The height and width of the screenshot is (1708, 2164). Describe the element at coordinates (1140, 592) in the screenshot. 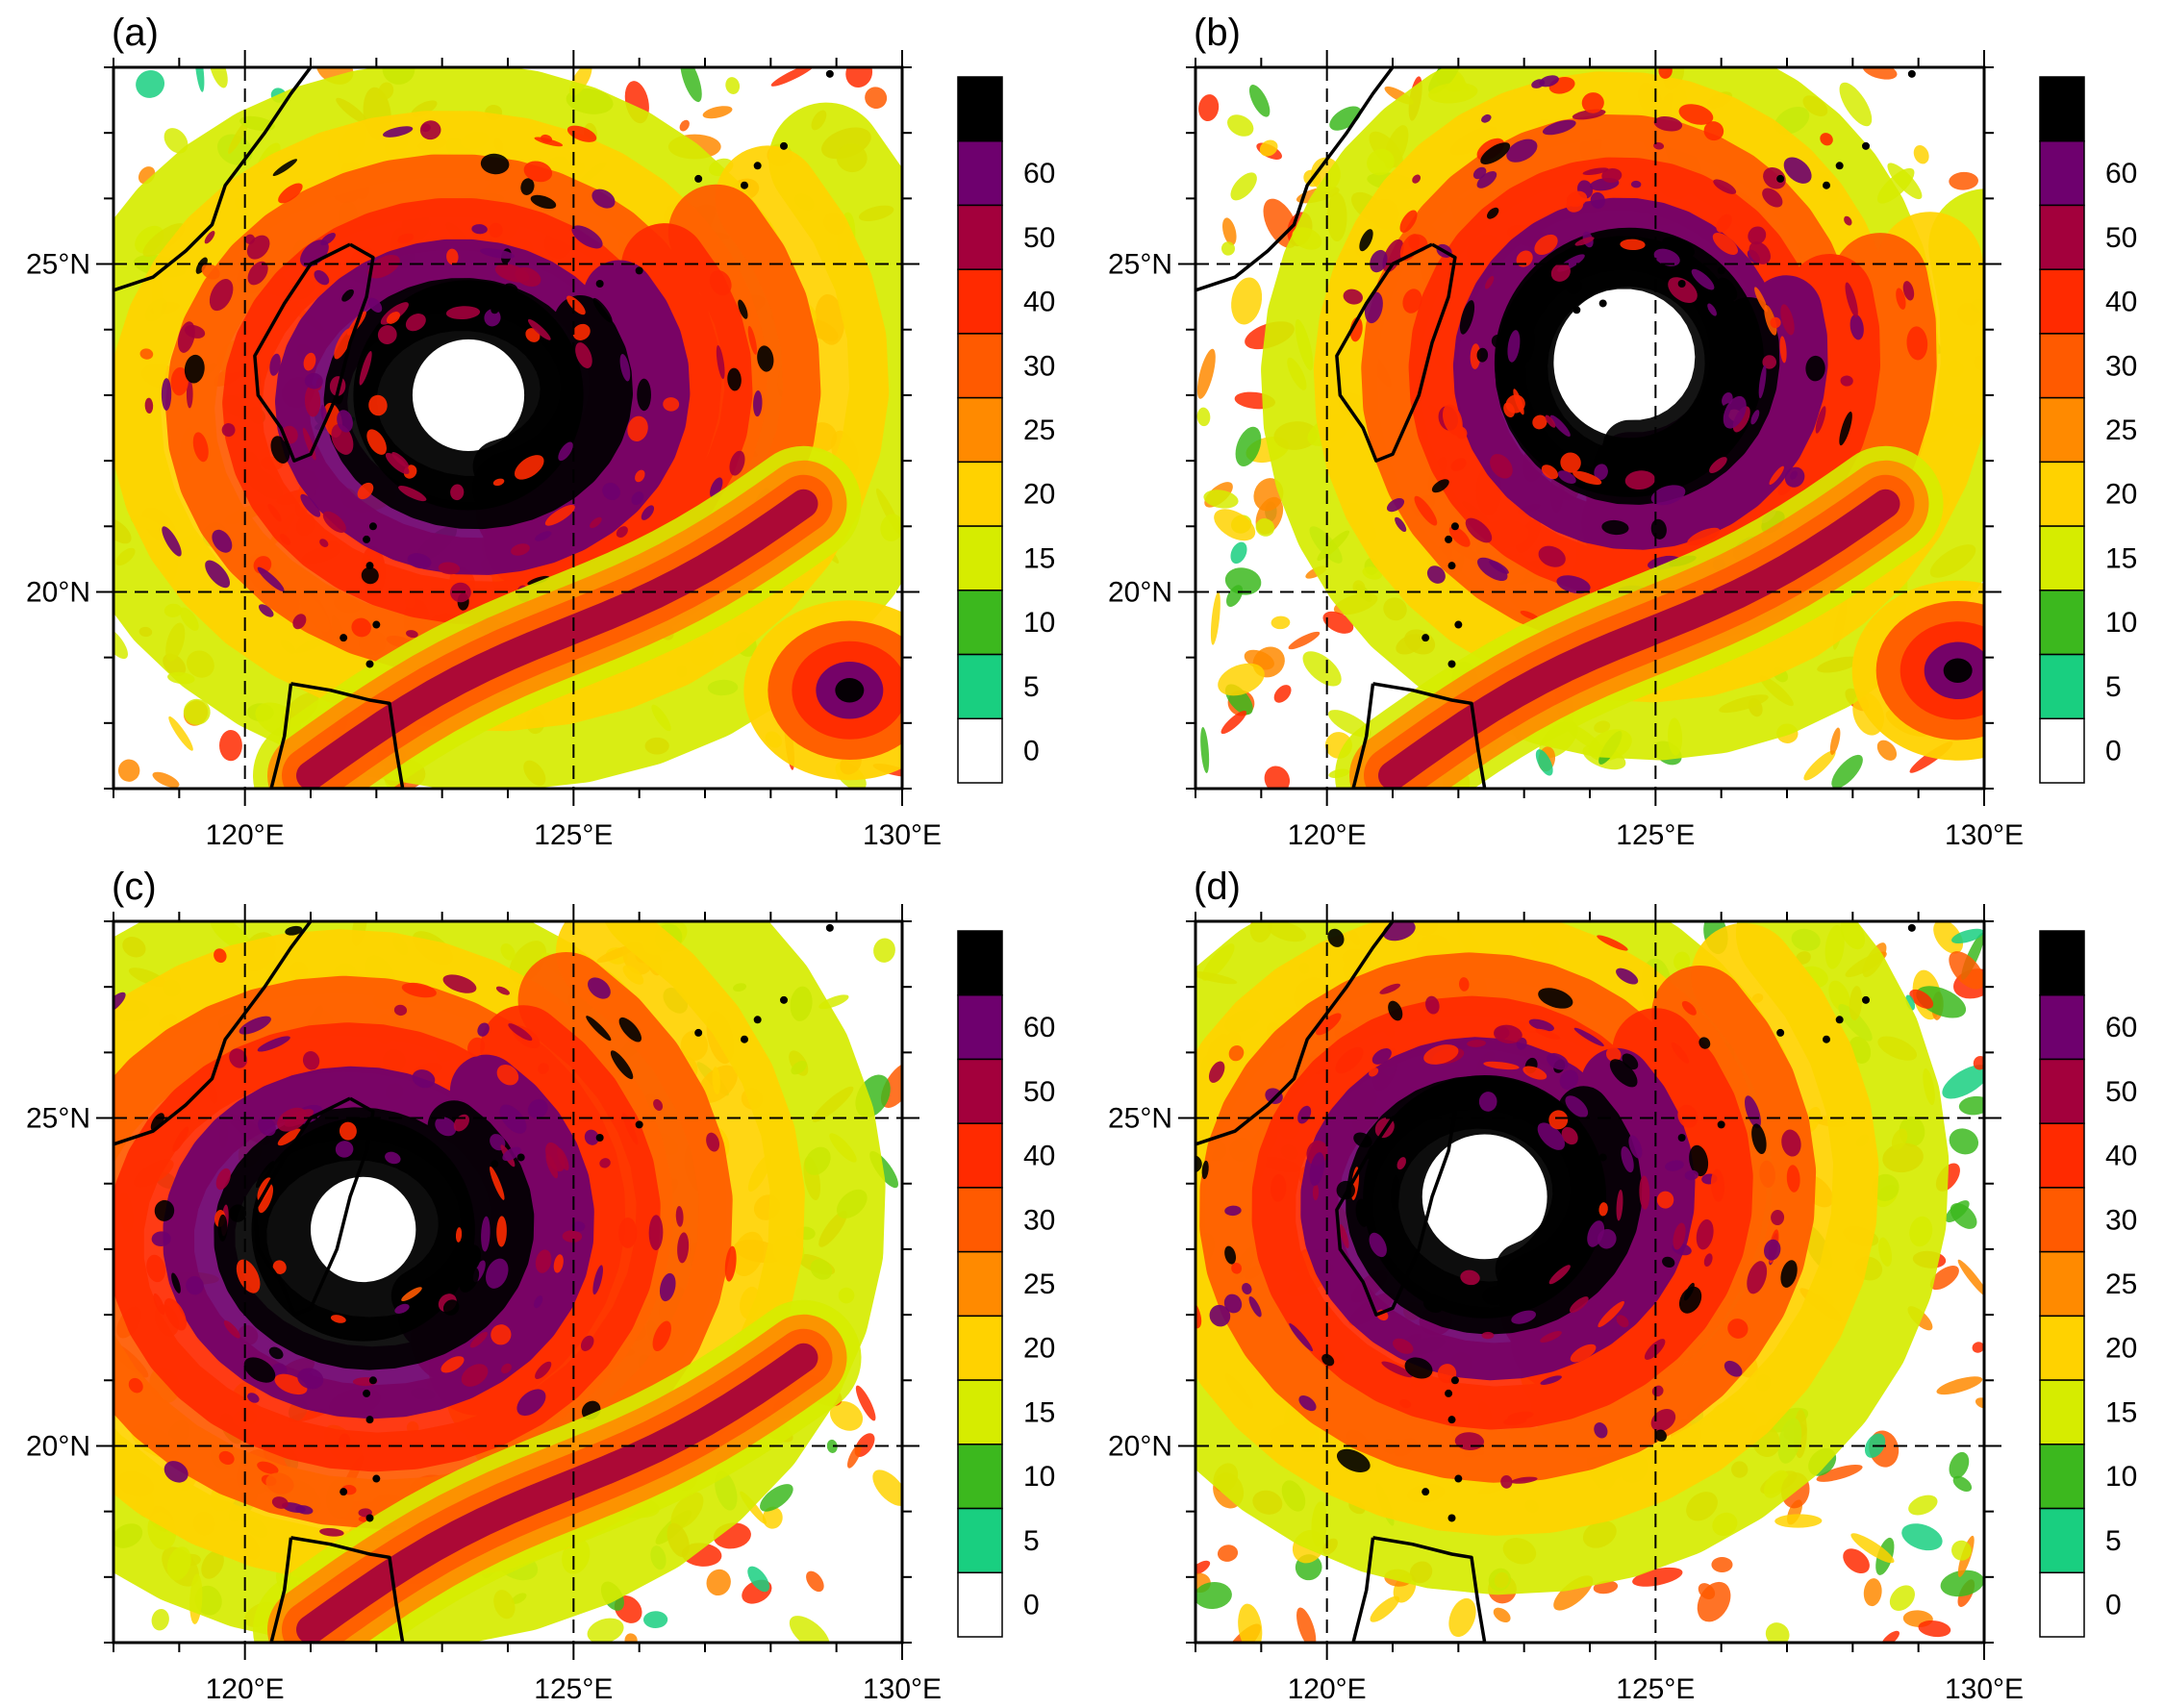

I see `lat-tick-label: 20°N` at that location.